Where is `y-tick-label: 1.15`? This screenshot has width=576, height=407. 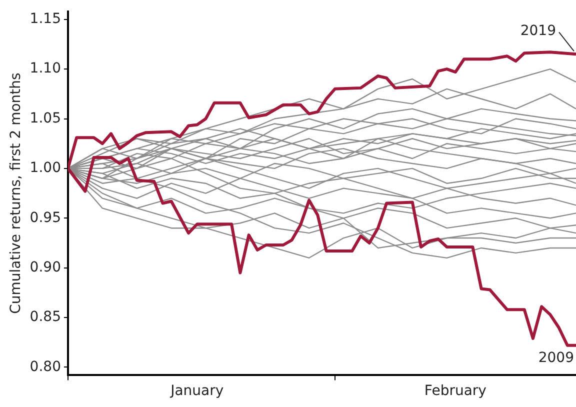
y-tick-label: 1.15 is located at coordinates (45, 18).